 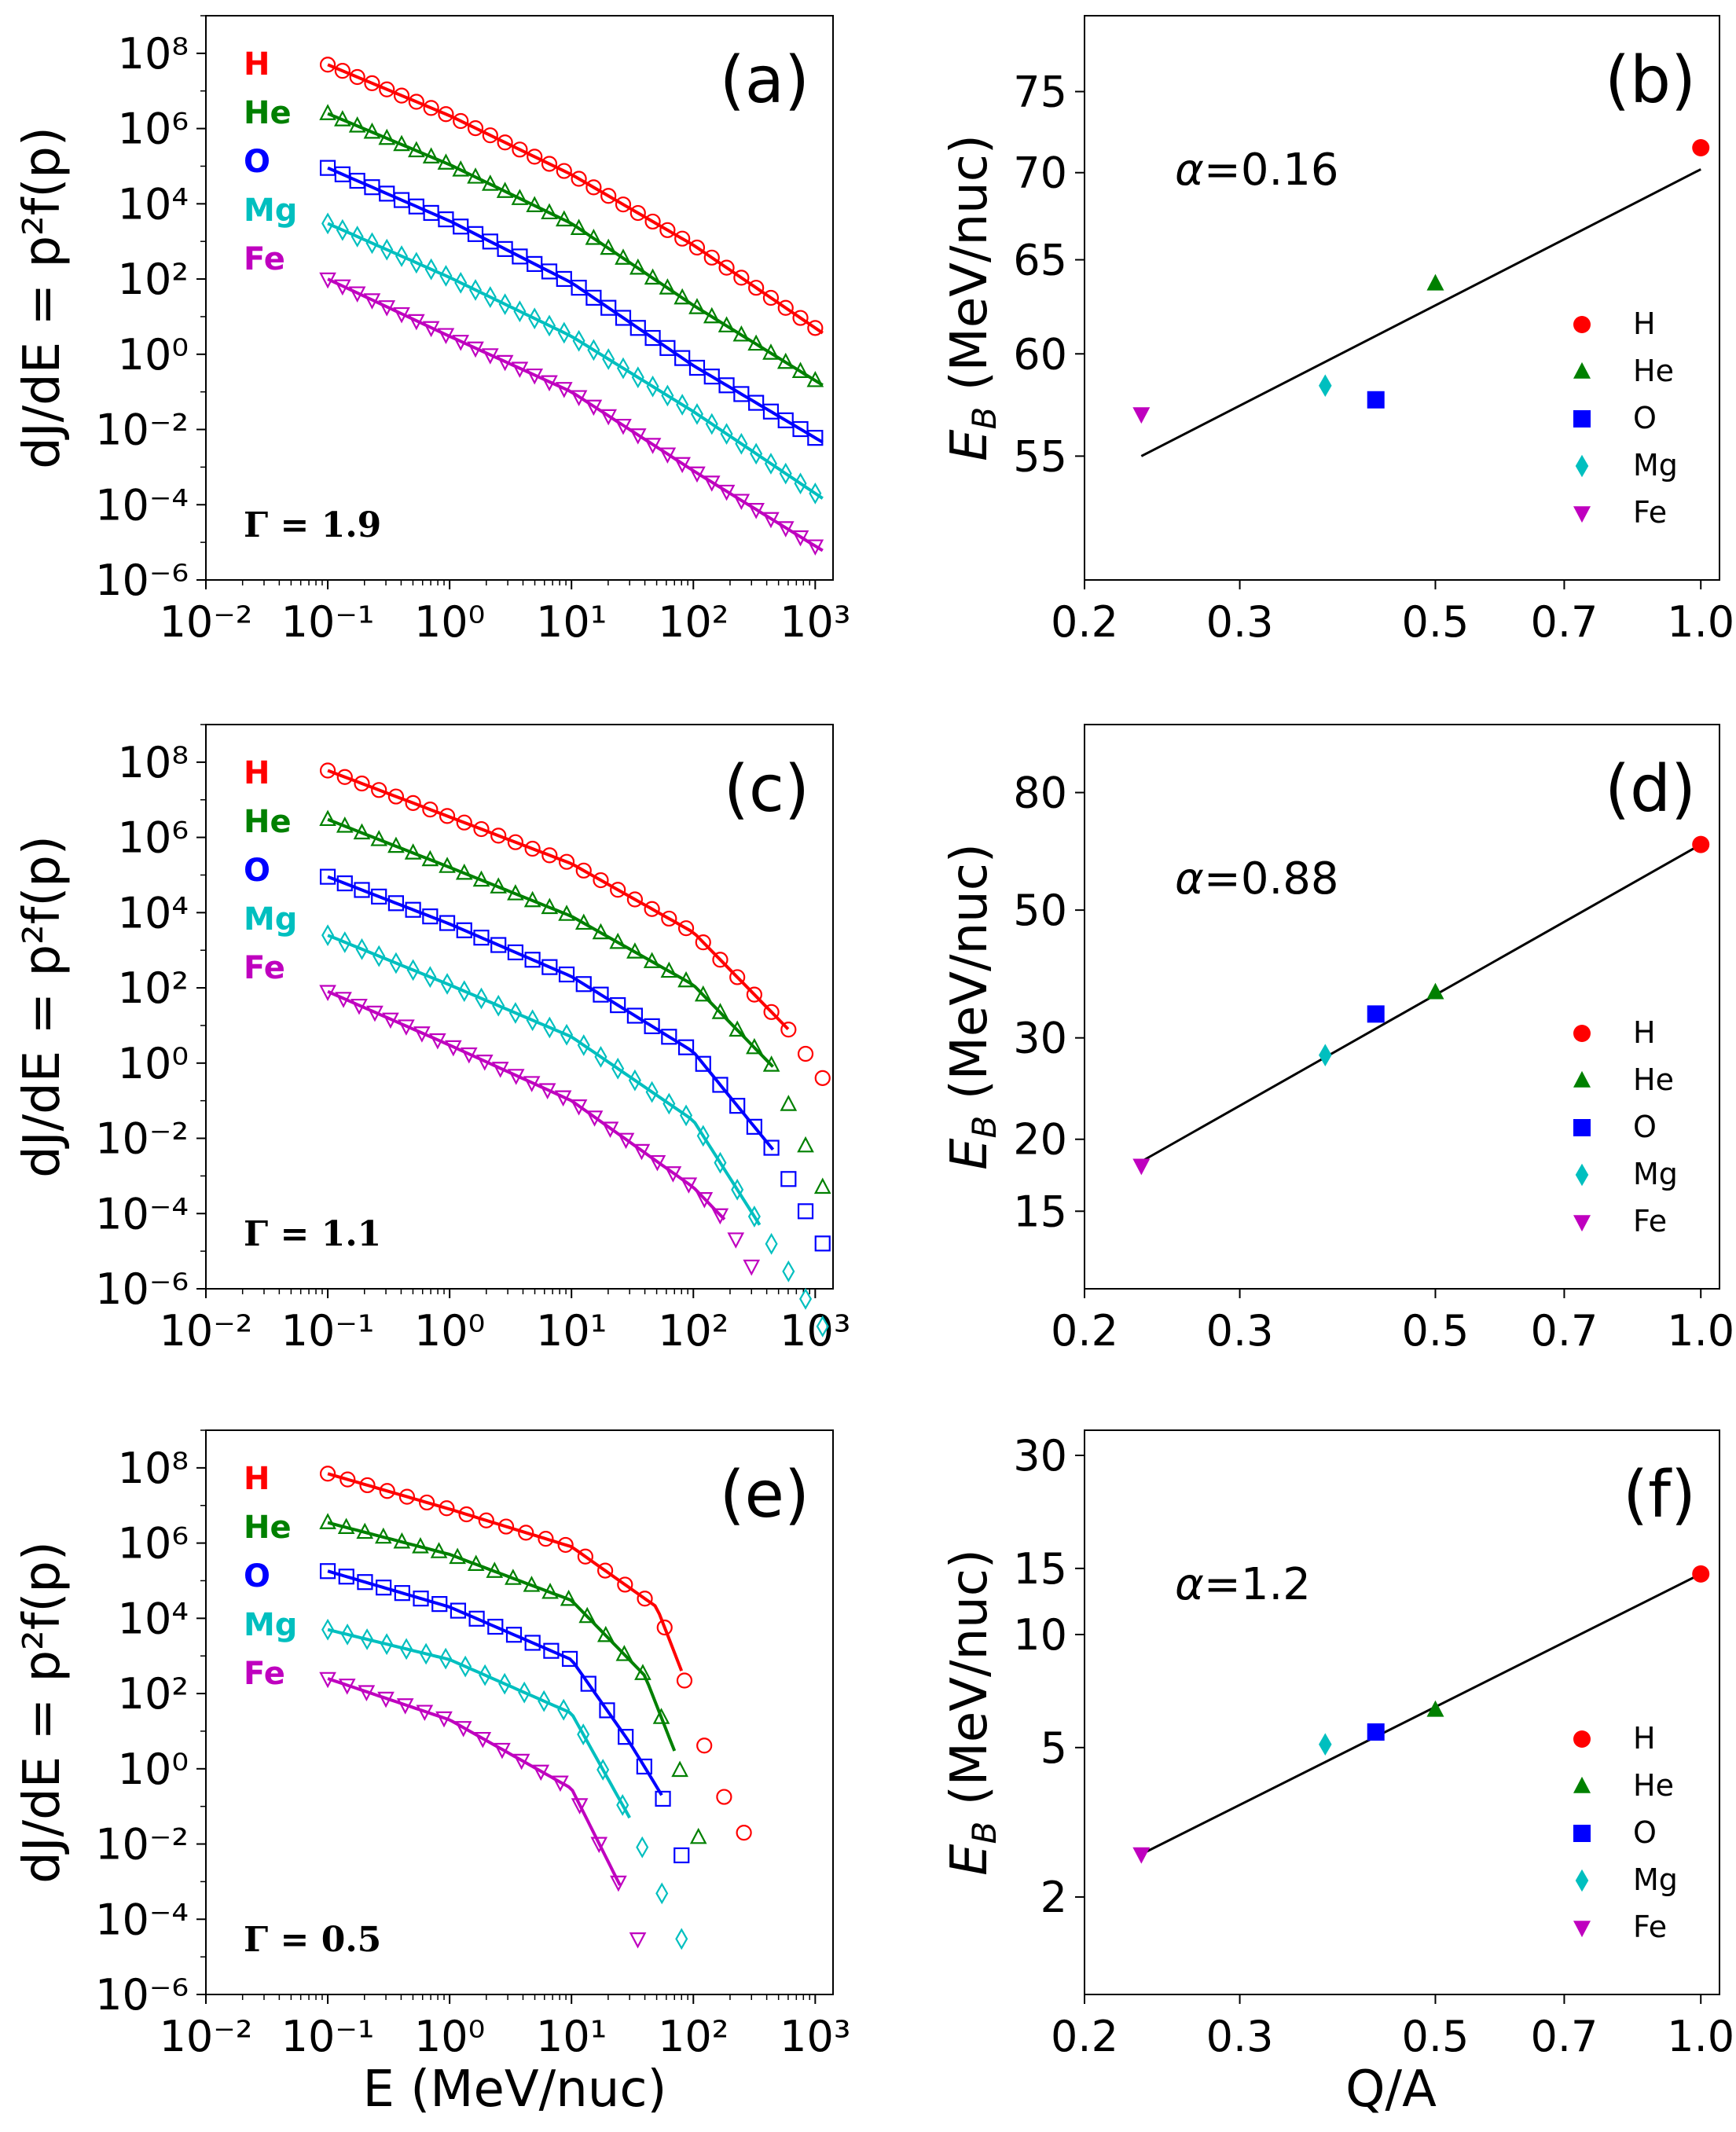 I want to click on x-tick-label: 10⁰, so click(x=450, y=622).